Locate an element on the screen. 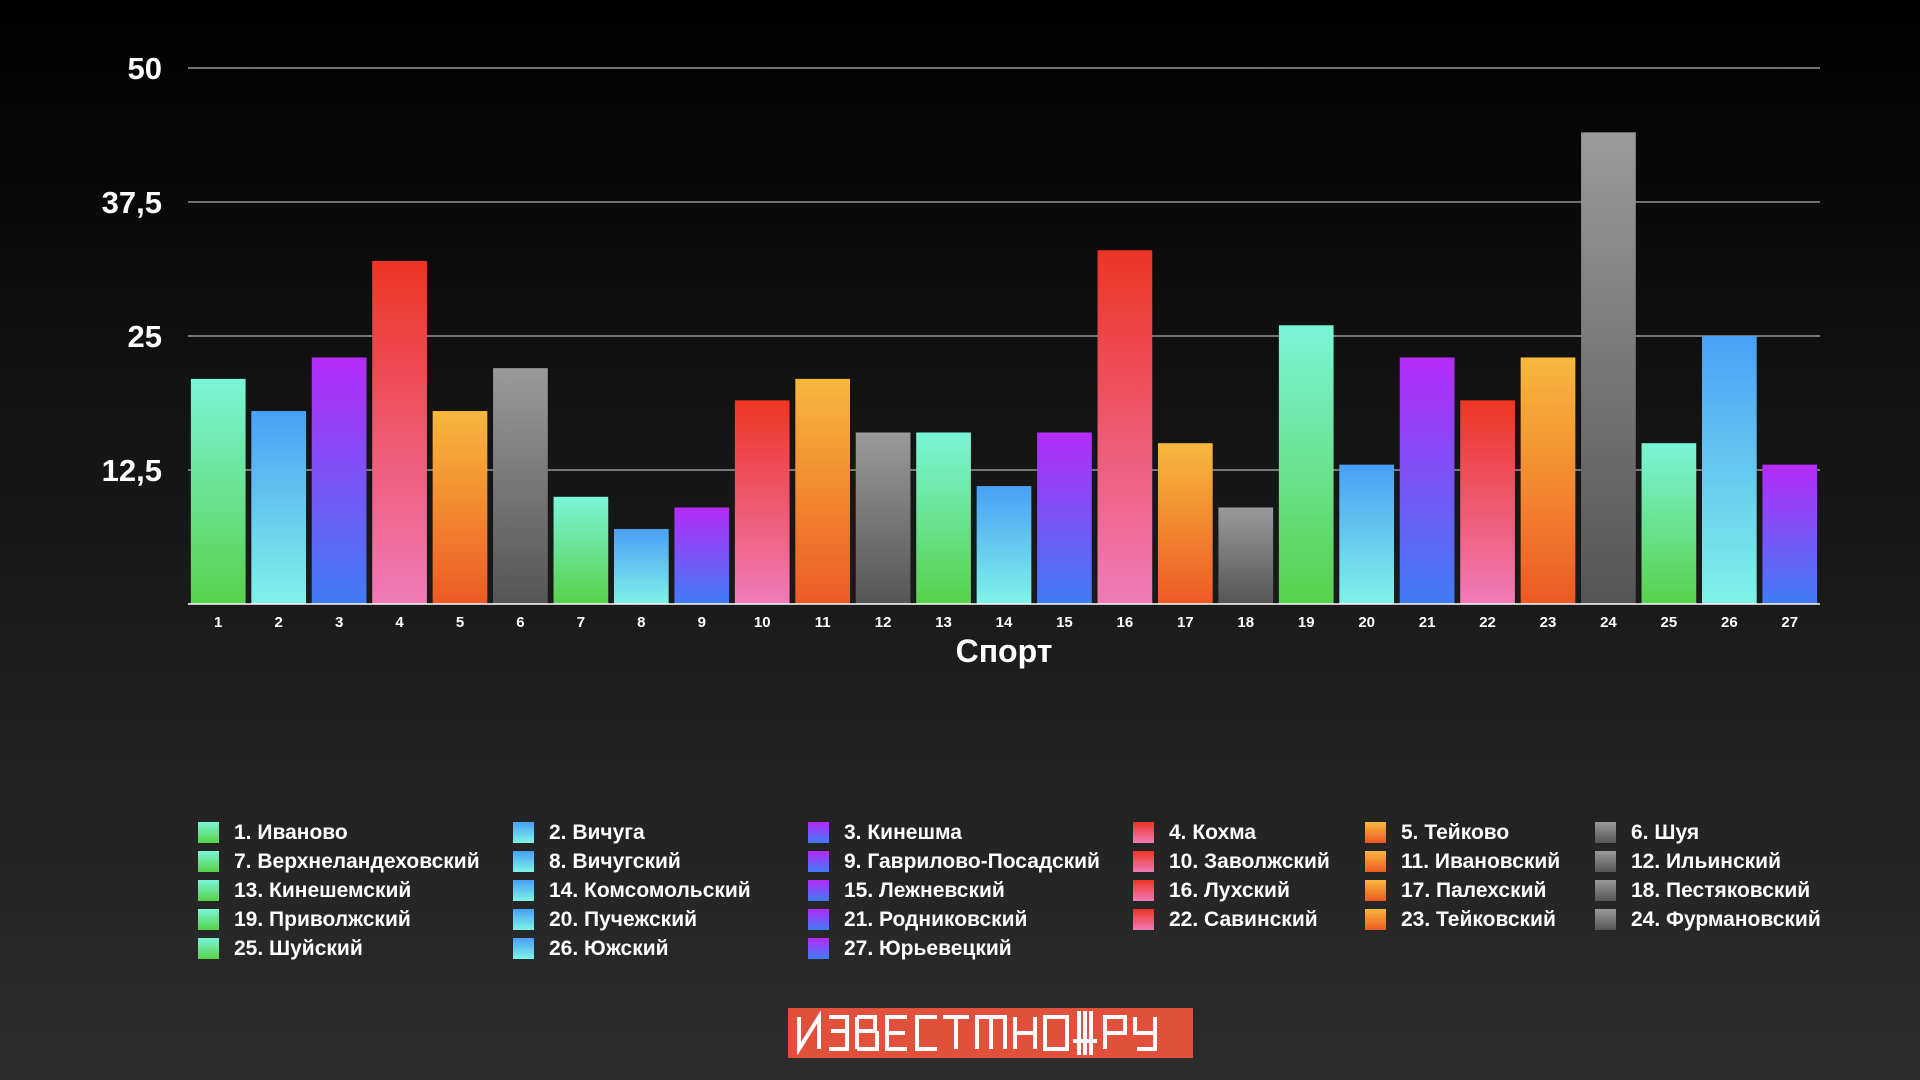 The height and width of the screenshot is (1080, 1920). legend-item: 9. Гаврилово-Посадский is located at coordinates (970, 861).